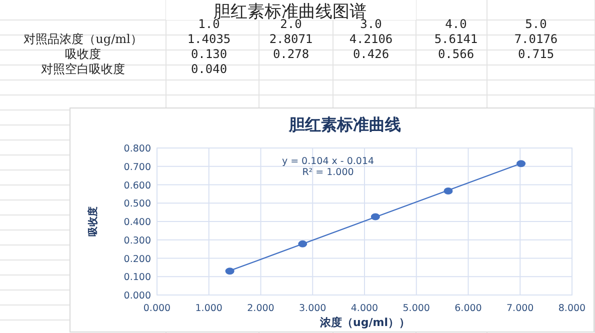 This screenshot has width=595, height=333. Describe the element at coordinates (371, 39) in the screenshot. I see `text: 4.2106` at that location.